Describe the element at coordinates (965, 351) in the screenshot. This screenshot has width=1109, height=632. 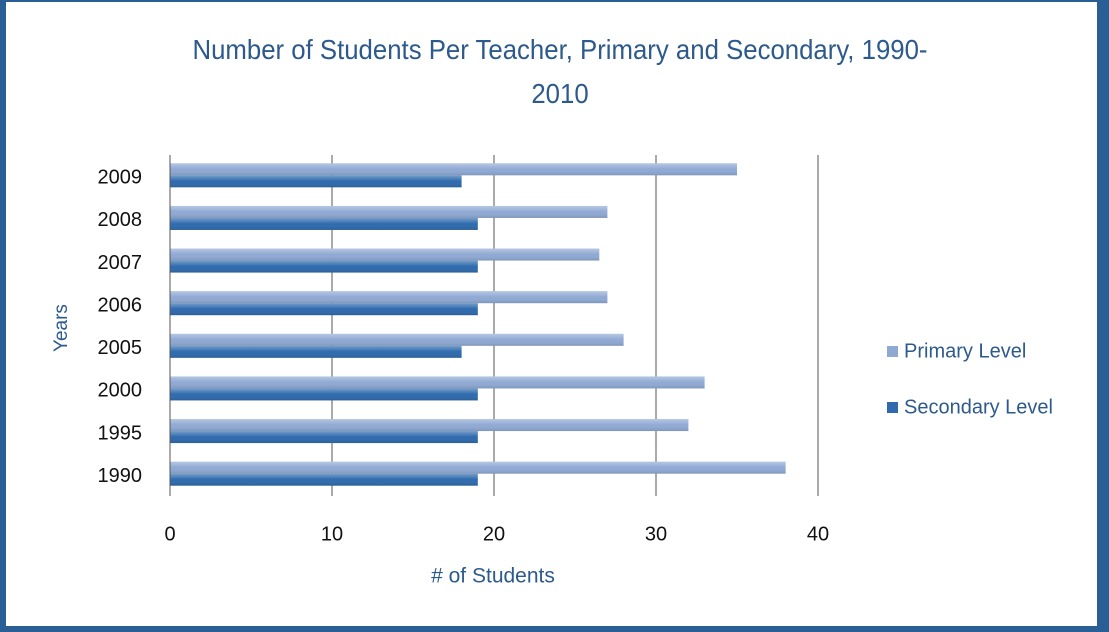
I see `legend-label: Primary Level` at that location.